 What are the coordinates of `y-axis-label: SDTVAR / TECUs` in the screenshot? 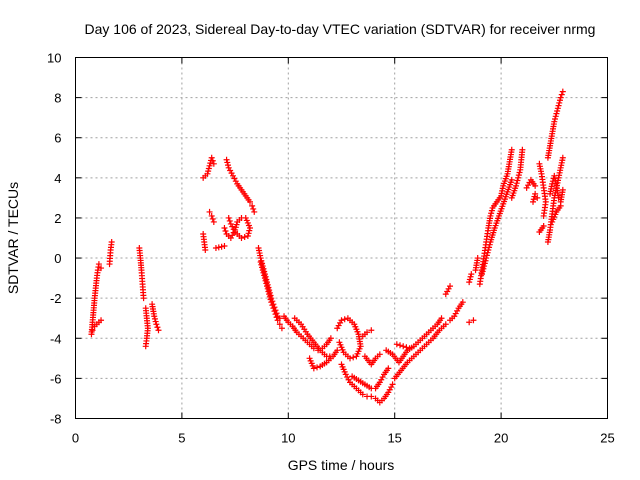 It's located at (13, 238).